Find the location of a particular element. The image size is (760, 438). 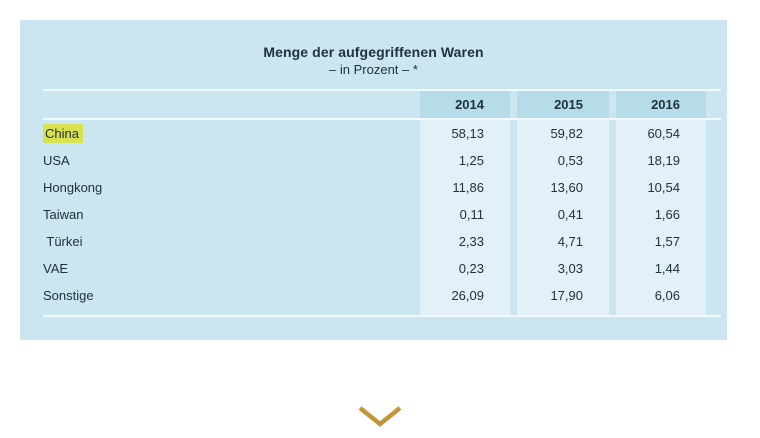

value-cell: 1,57 is located at coordinates (661, 241).